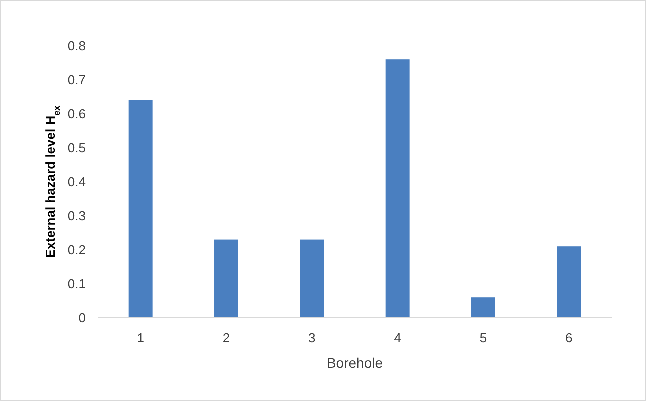  I want to click on x-tick-label: 1, so click(140, 338).